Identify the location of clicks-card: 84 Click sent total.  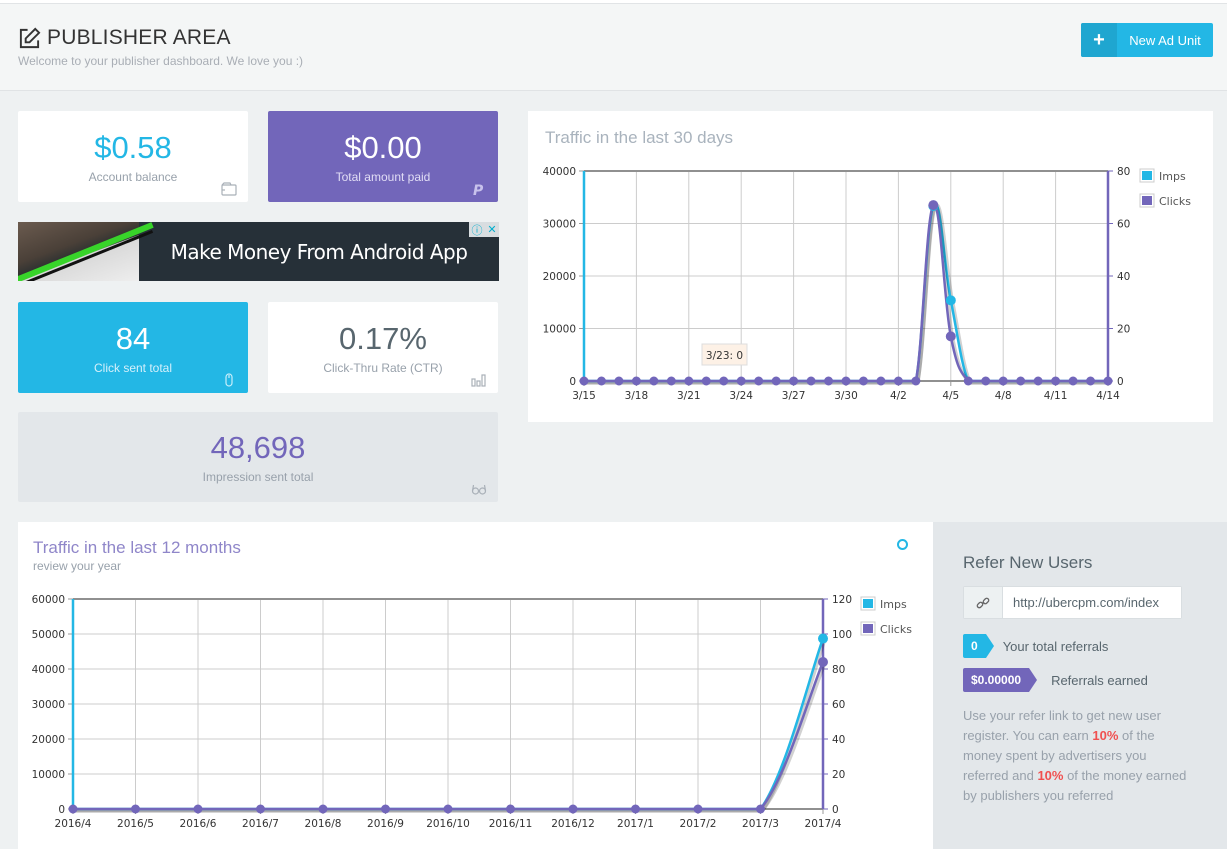
(133, 347).